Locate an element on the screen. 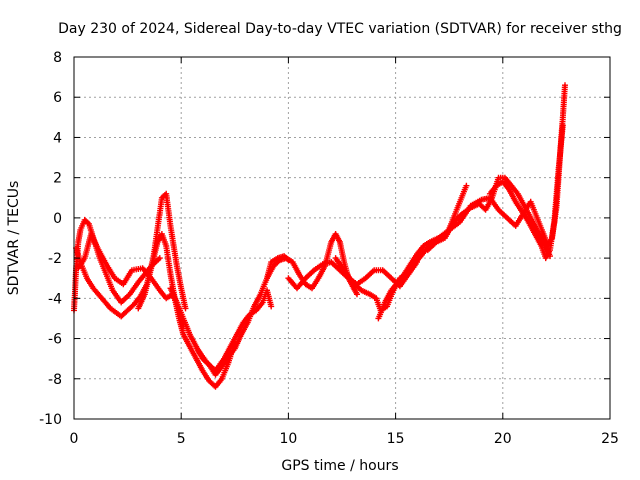  x-tick-label: 15 is located at coordinates (396, 439).